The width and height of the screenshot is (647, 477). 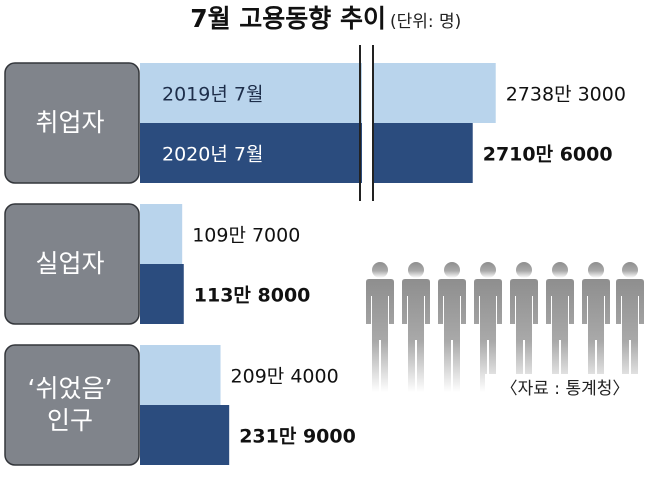 I want to click on people-icons, so click(x=505, y=327).